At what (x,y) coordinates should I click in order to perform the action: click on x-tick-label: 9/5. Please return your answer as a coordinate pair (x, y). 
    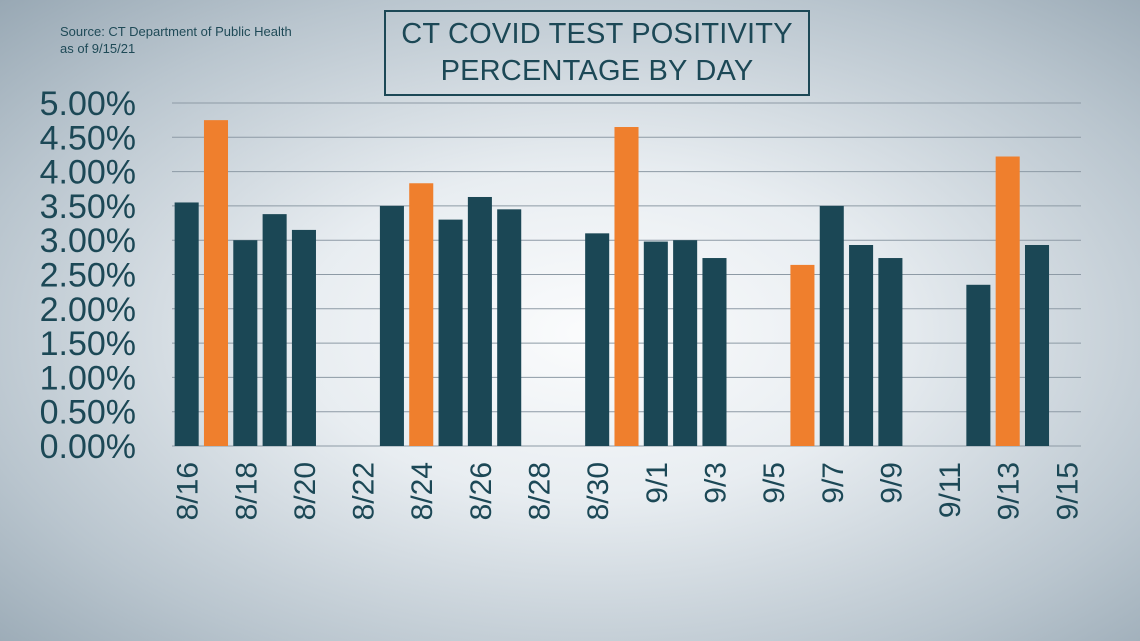
    Looking at the image, I should click on (774, 483).